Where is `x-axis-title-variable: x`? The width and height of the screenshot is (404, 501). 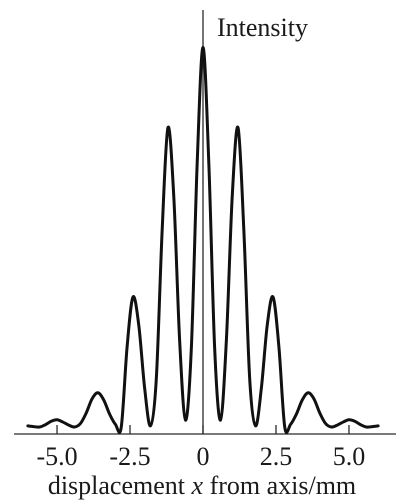 x-axis-title-variable: x is located at coordinates (197, 485).